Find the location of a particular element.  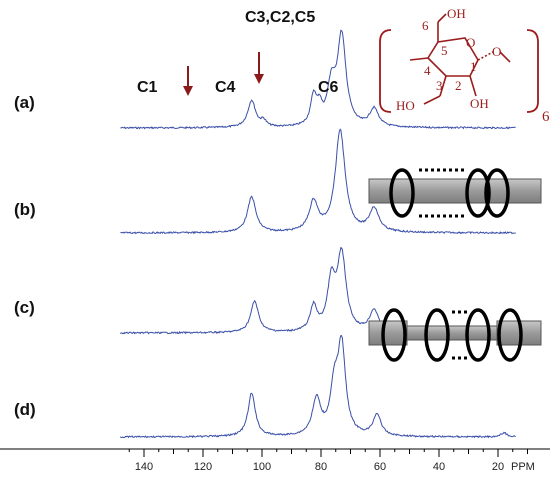

peak-label-c1: C1 is located at coordinates (147, 87).